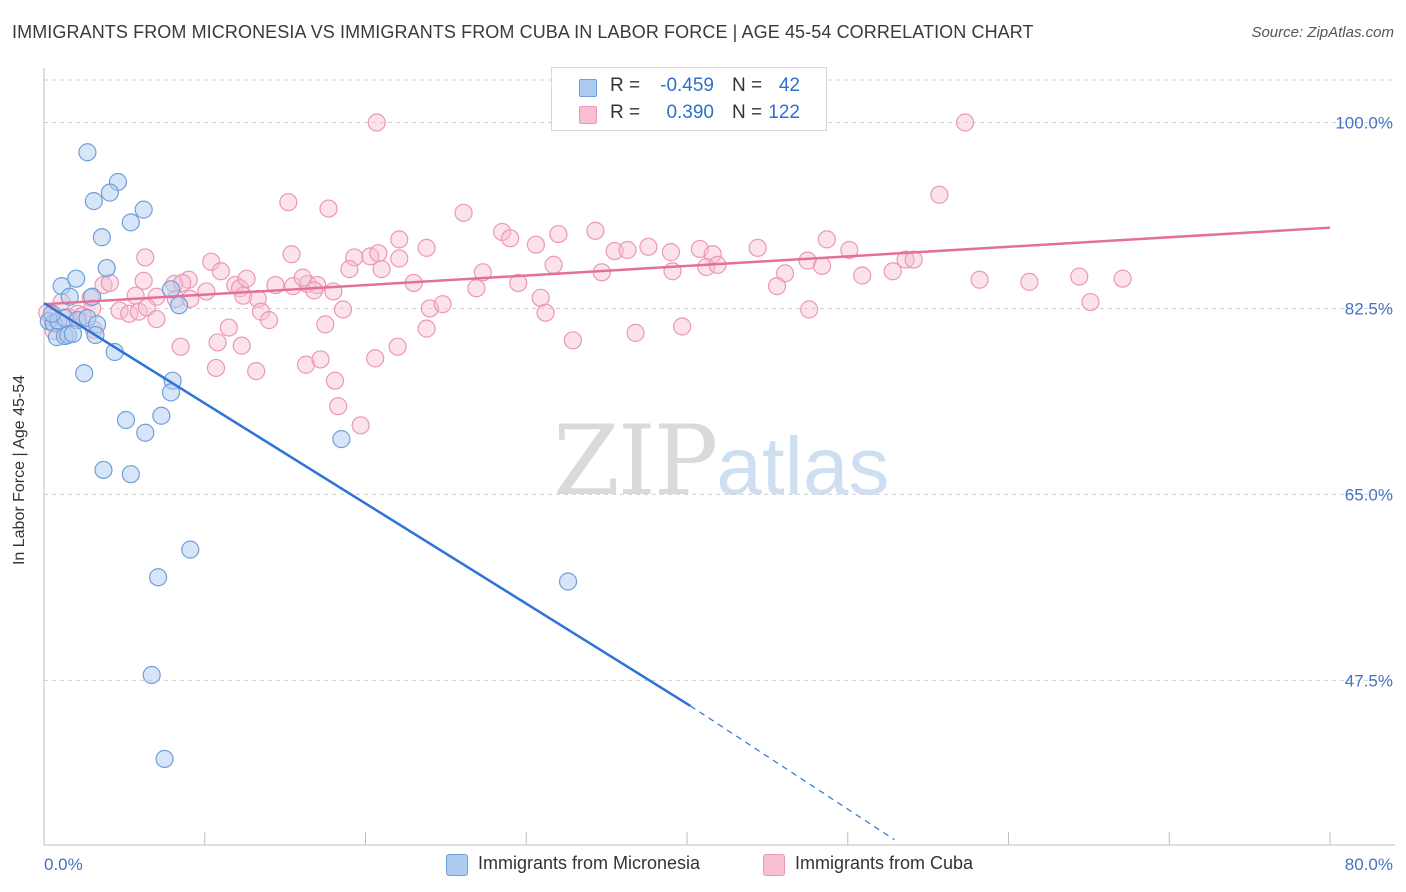 This screenshot has height=892, width=1406. What do you see at coordinates (884, 863) in the screenshot?
I see `series-legend-label: Immigrants from Cuba` at bounding box center [884, 863].